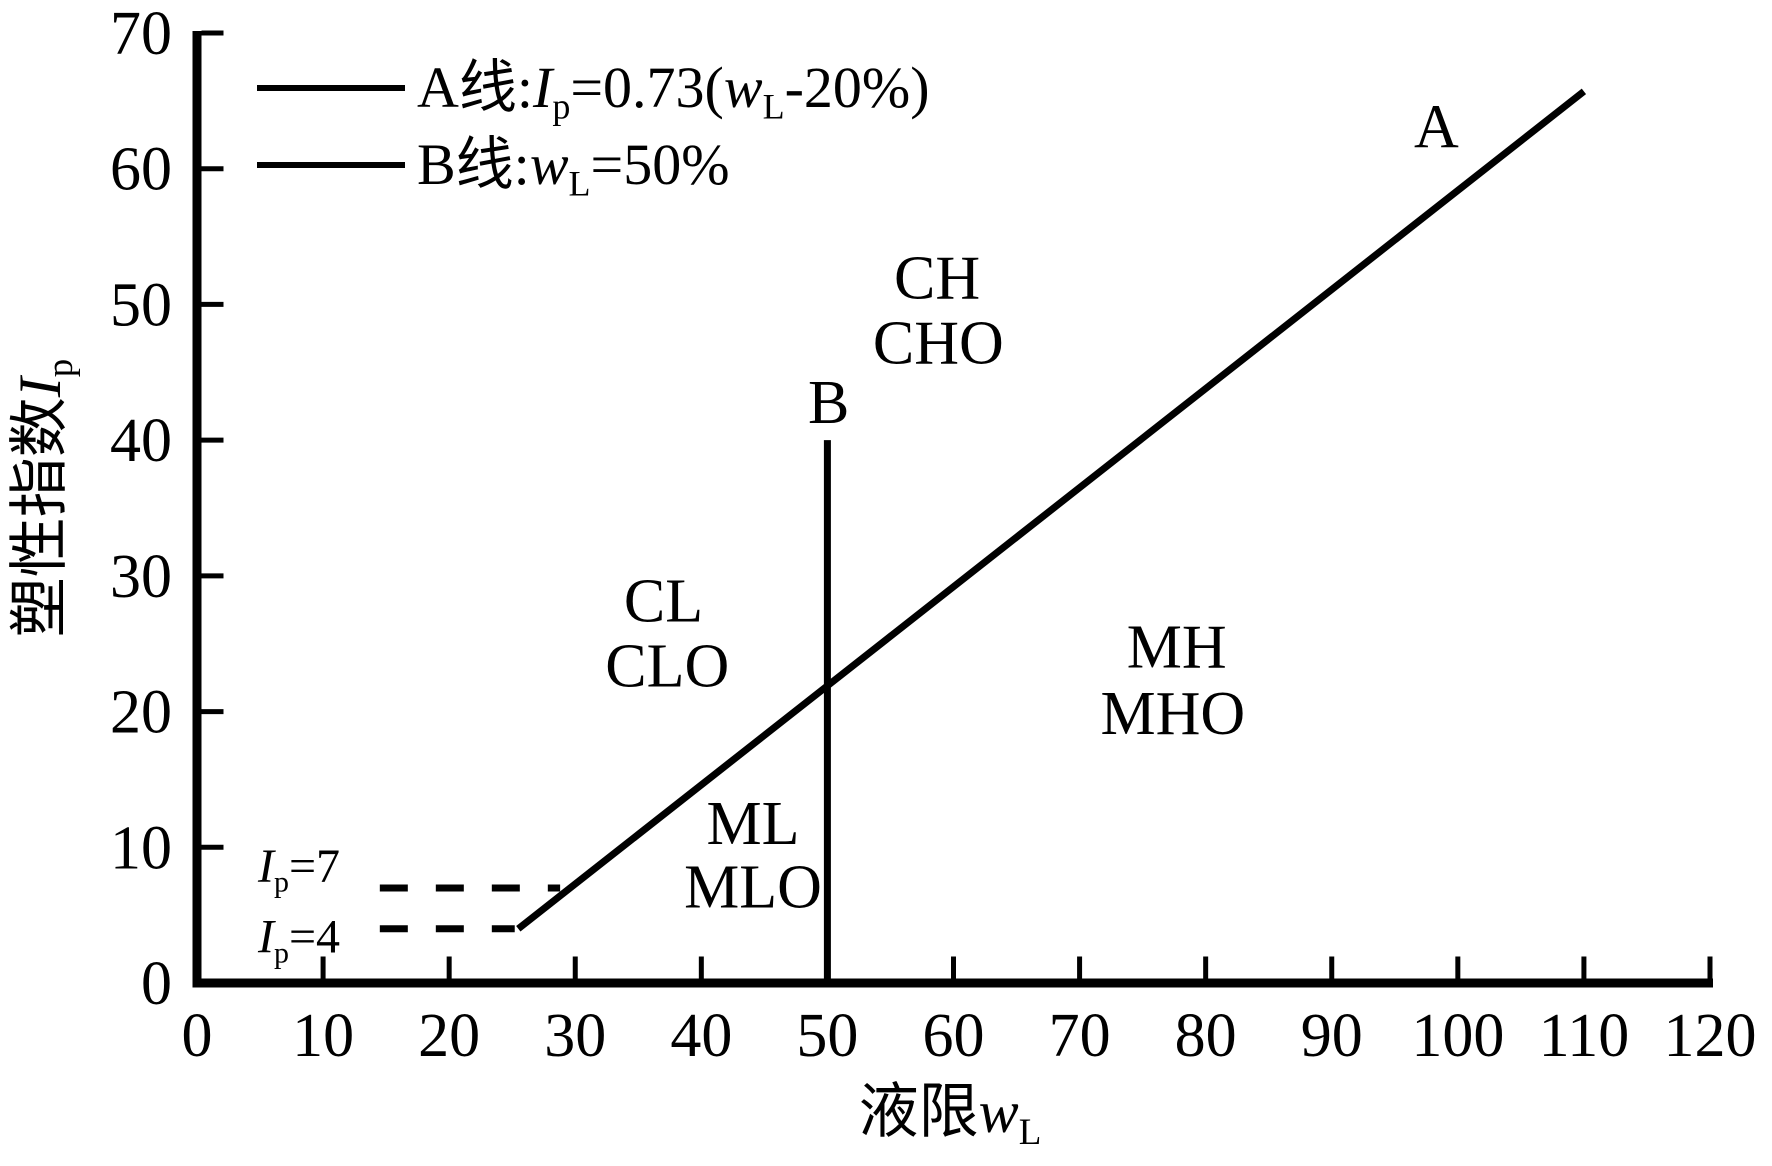  What do you see at coordinates (593, 129) in the screenshot?
I see `legend: A线:Ip=0.73(wL-20%)B线:wL=50%` at bounding box center [593, 129].